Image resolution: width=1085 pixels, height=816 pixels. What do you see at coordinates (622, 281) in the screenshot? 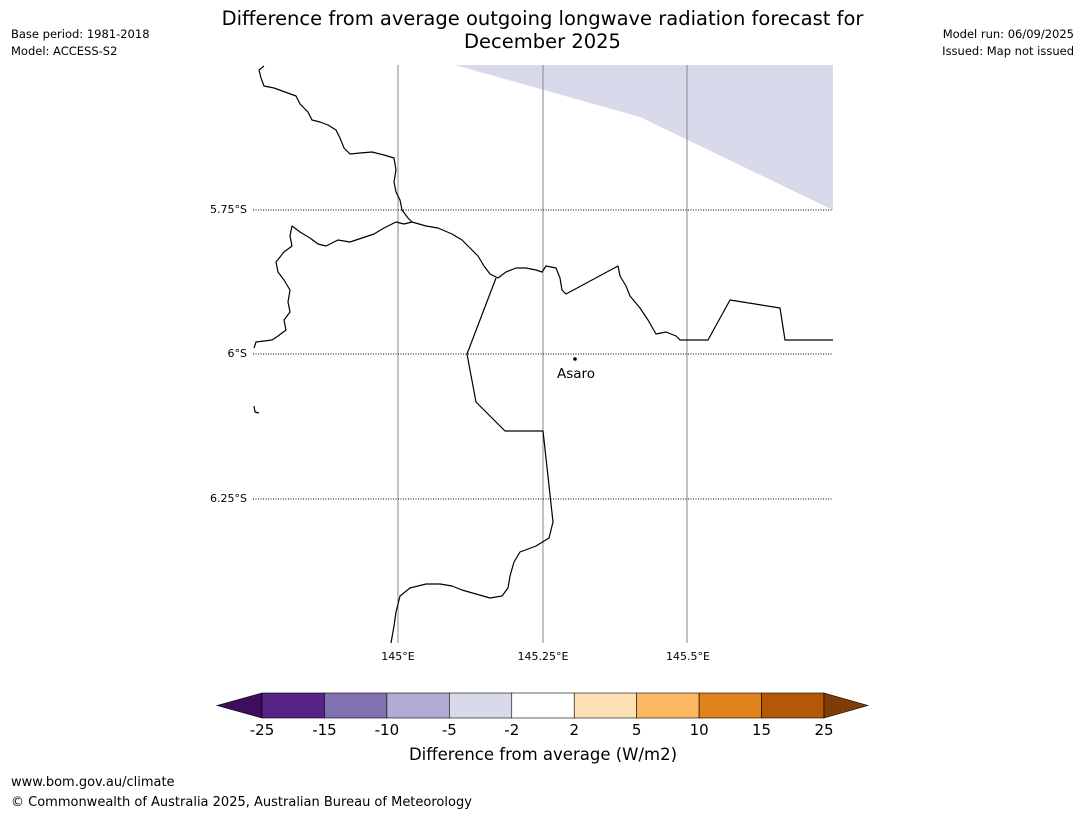
I see `boundary-central` at bounding box center [622, 281].